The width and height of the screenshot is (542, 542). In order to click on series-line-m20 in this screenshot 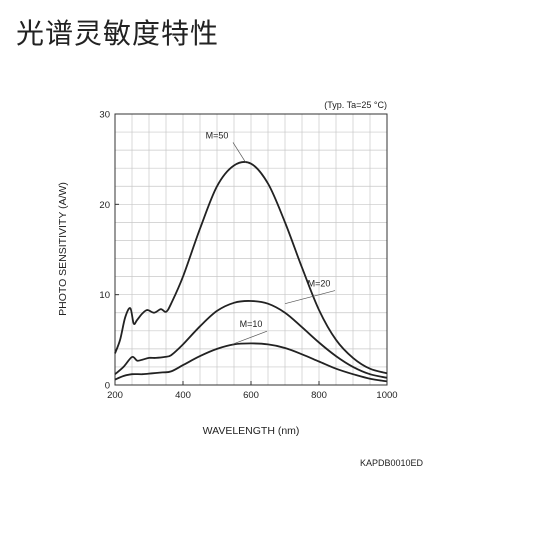, I will do `click(251, 339)`.